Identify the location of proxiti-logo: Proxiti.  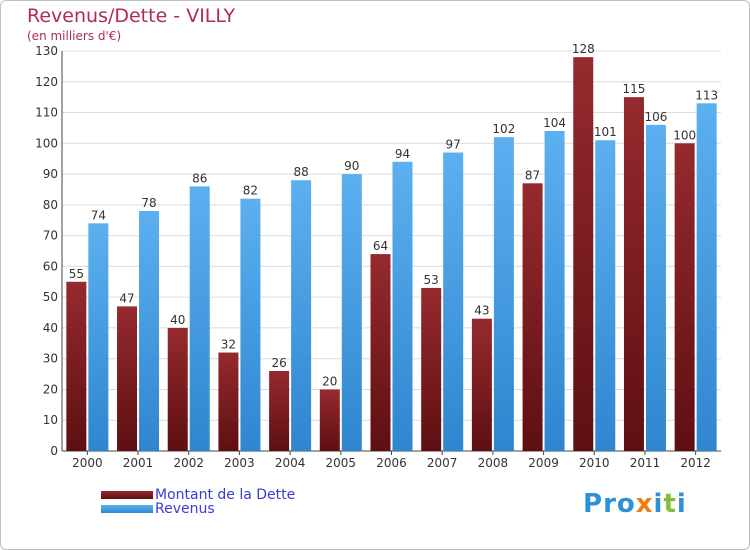
(635, 504).